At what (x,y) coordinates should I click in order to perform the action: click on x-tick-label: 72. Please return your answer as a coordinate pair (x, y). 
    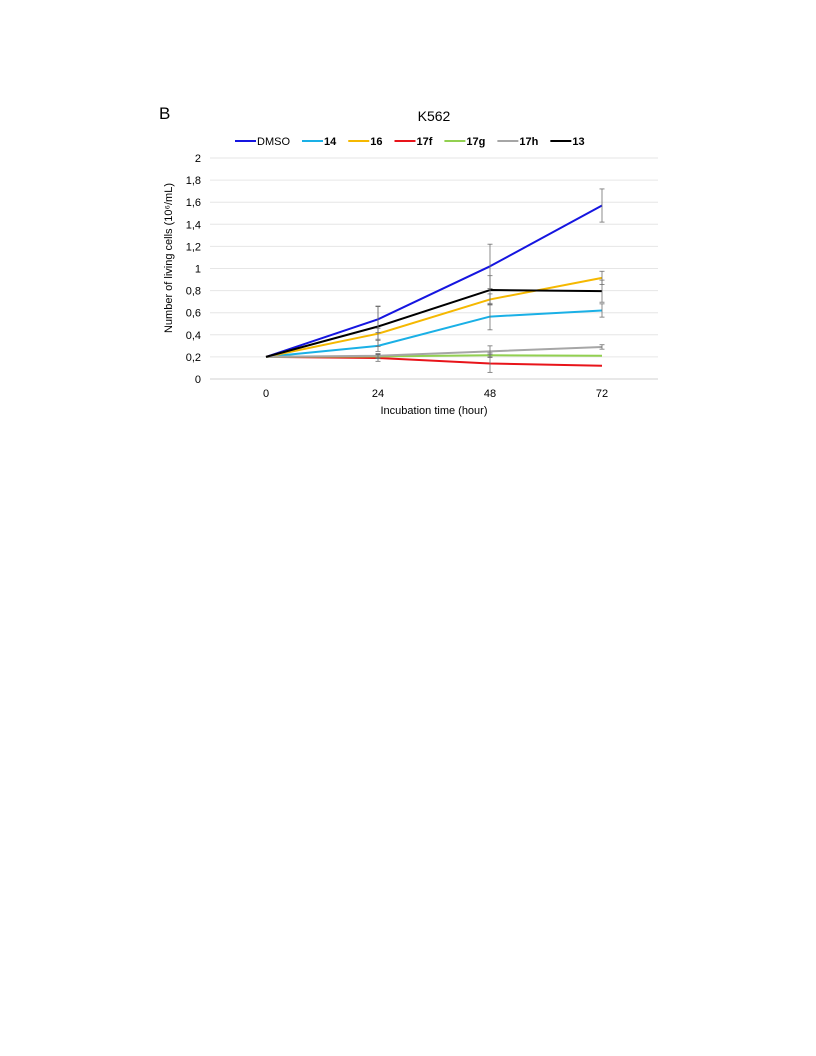
    Looking at the image, I should click on (602, 394).